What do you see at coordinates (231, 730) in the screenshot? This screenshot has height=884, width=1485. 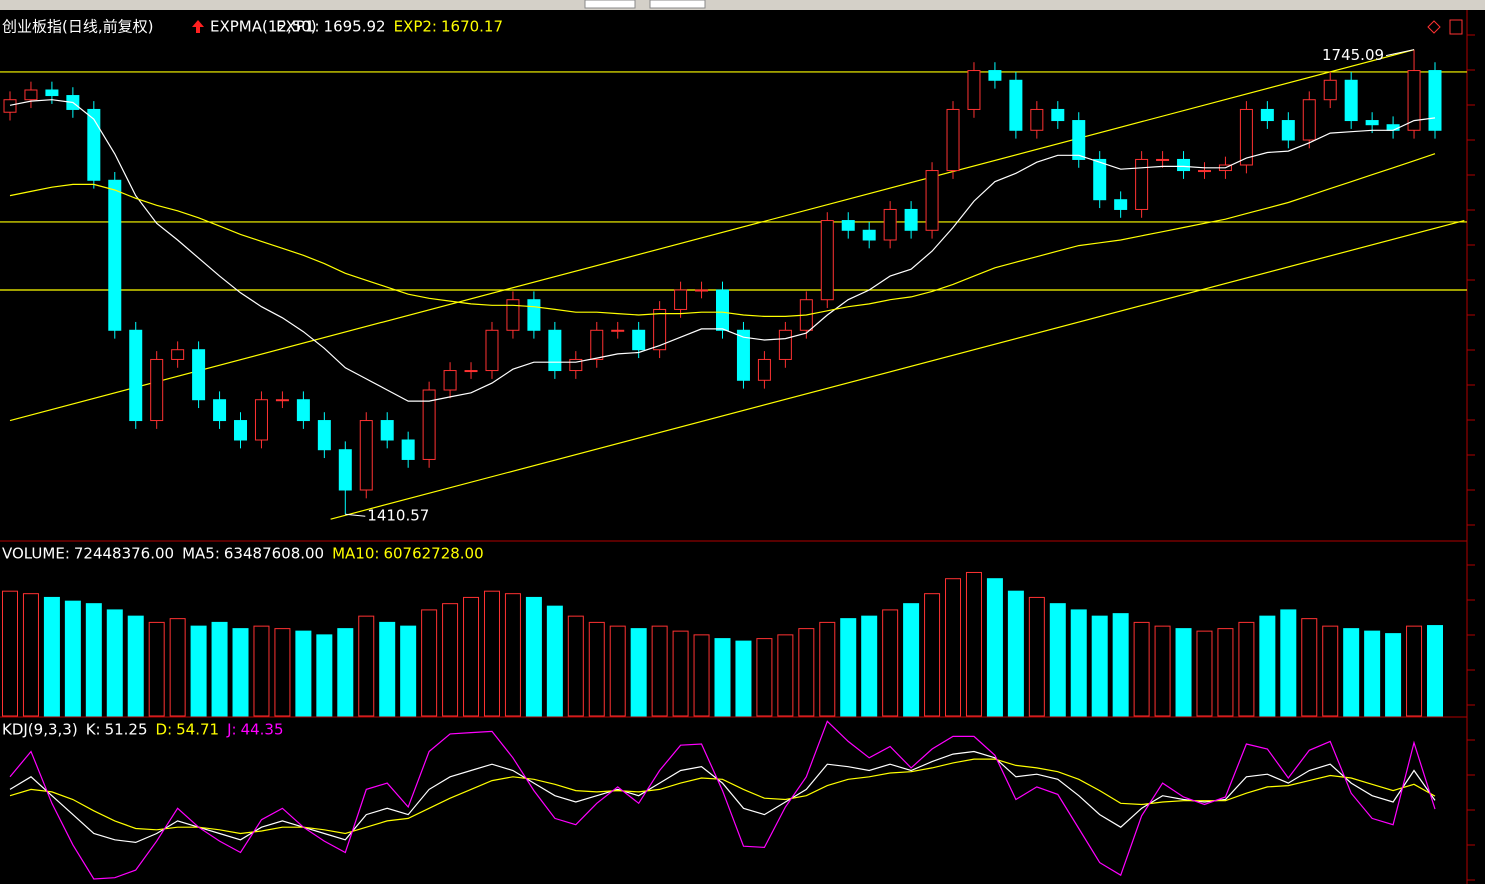 I see `legend-text: J:` at bounding box center [231, 730].